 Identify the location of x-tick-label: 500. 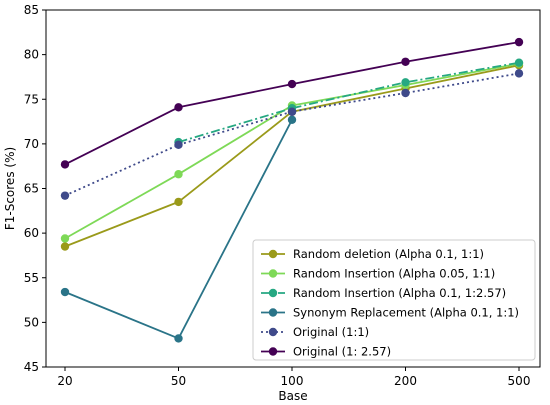
(519, 381).